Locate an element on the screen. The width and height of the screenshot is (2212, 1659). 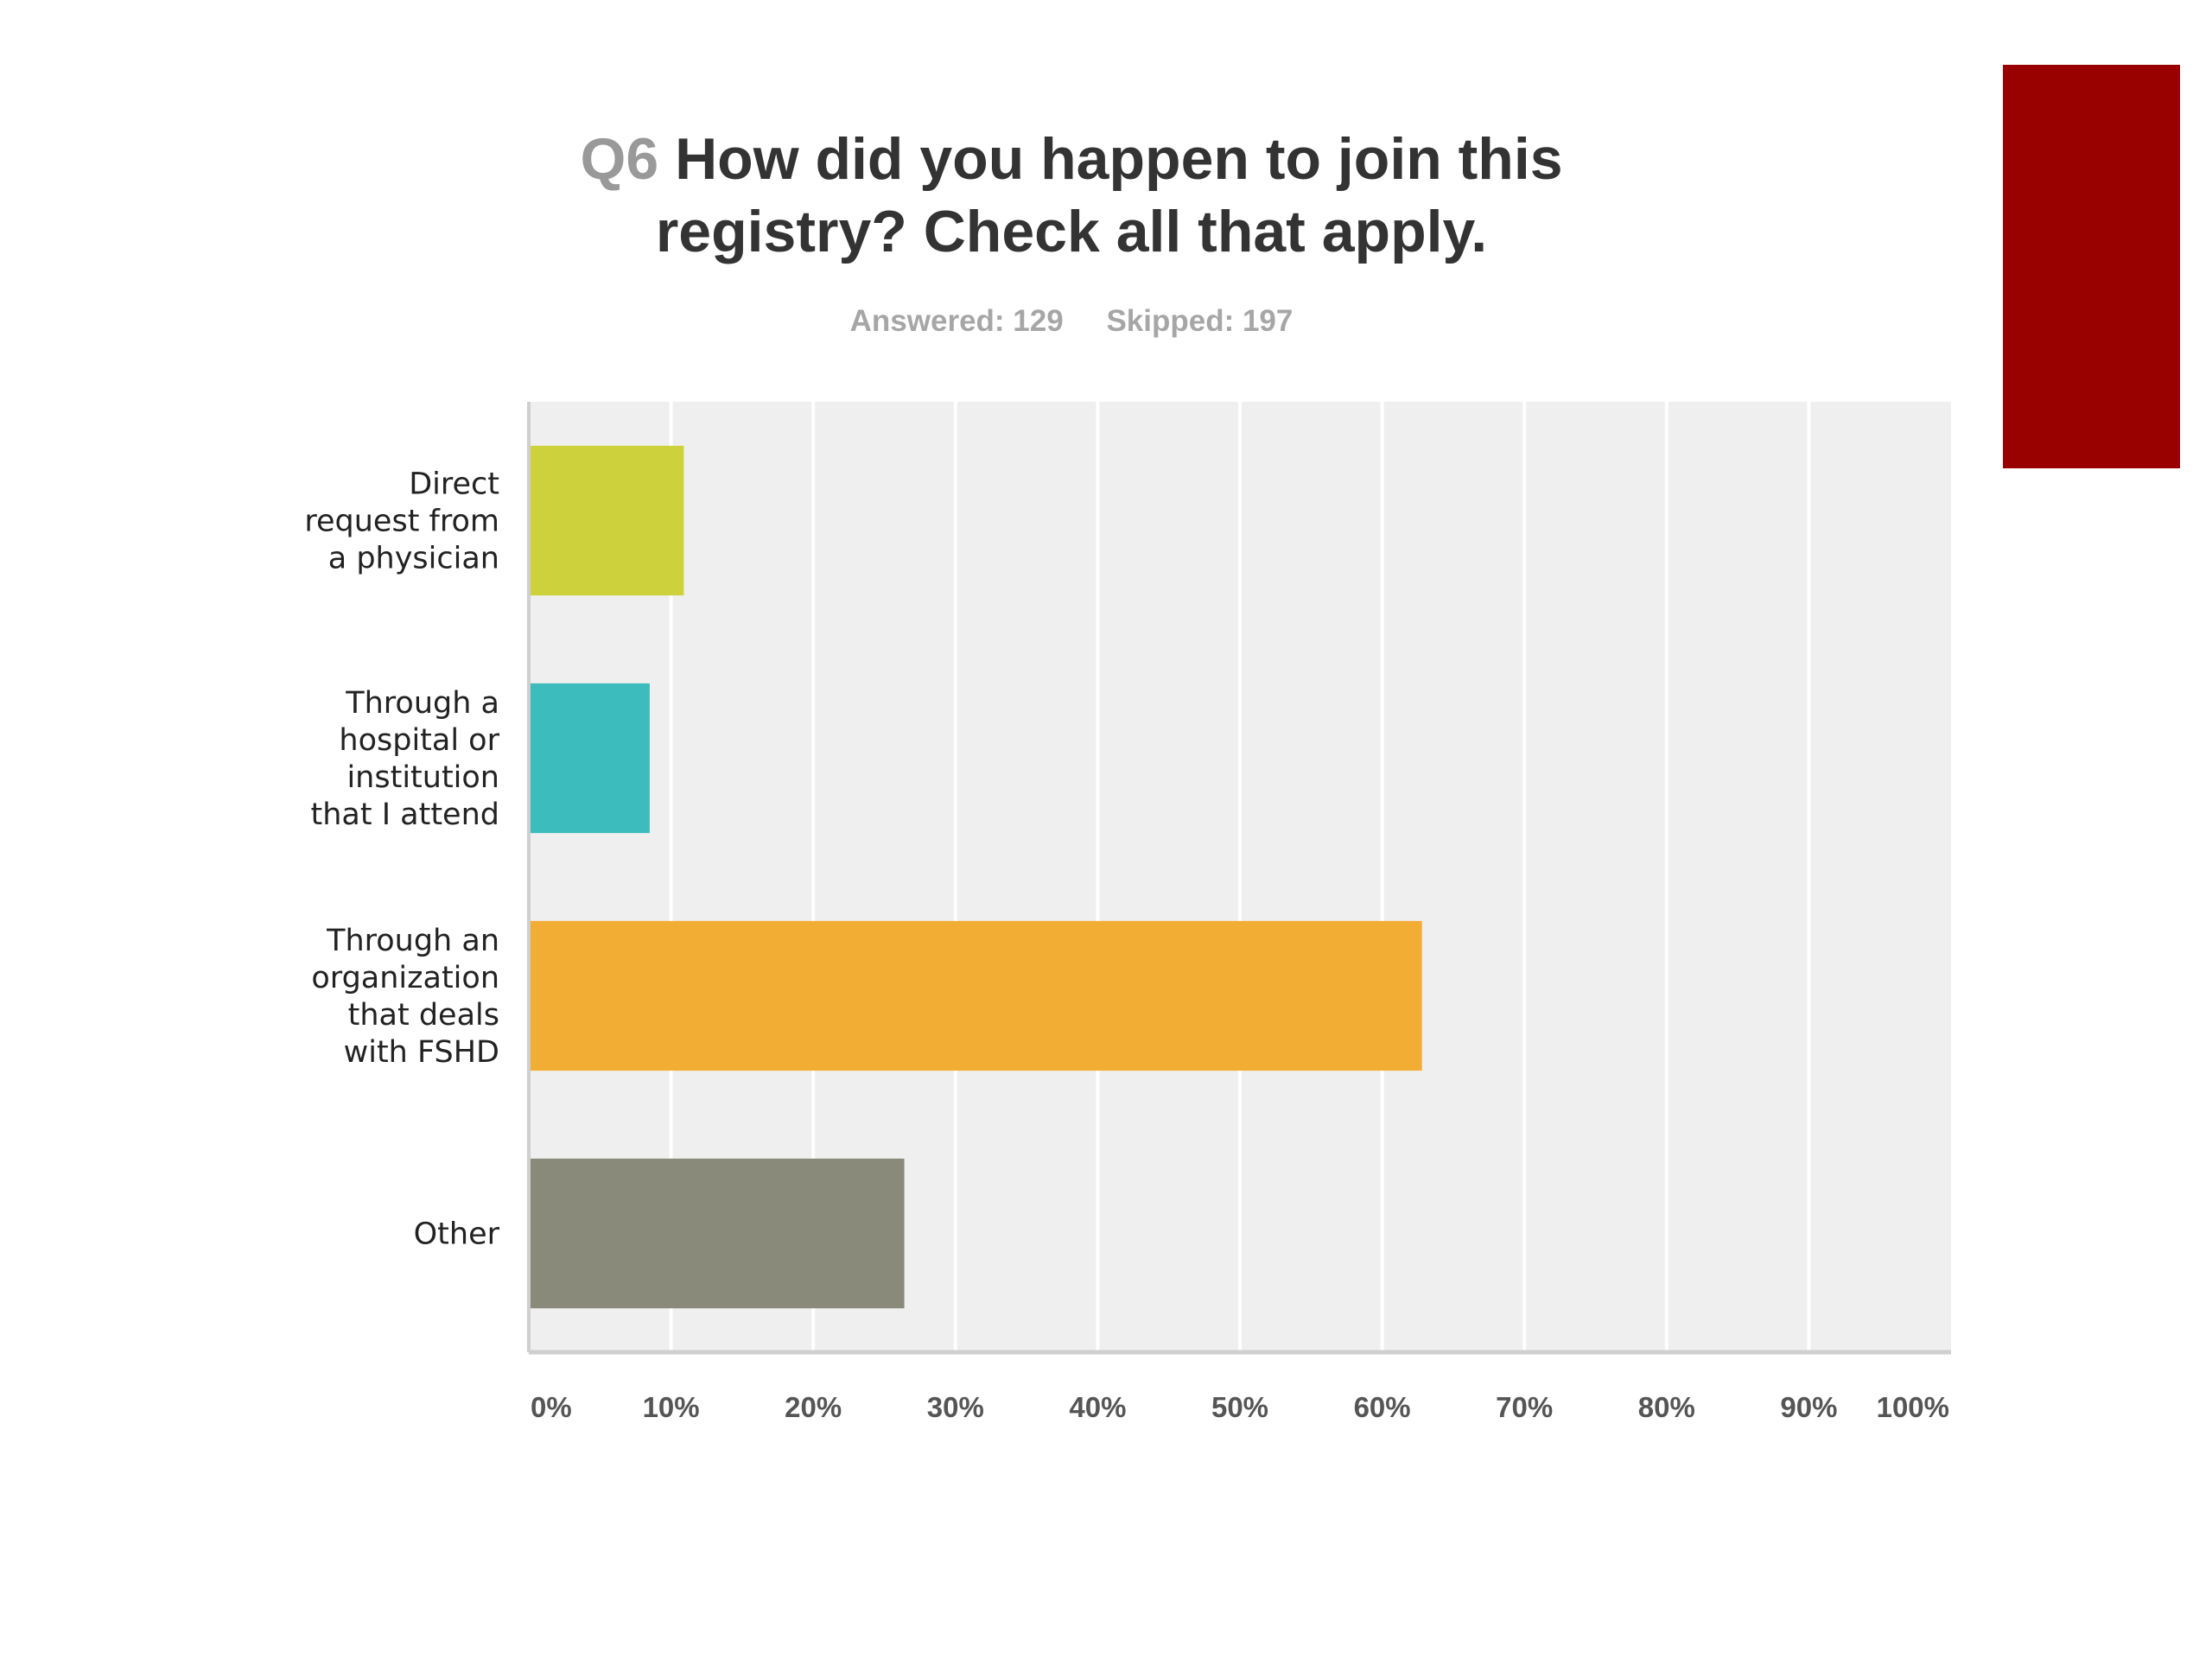
x-tick-label-4: 40% is located at coordinates (1097, 1407).